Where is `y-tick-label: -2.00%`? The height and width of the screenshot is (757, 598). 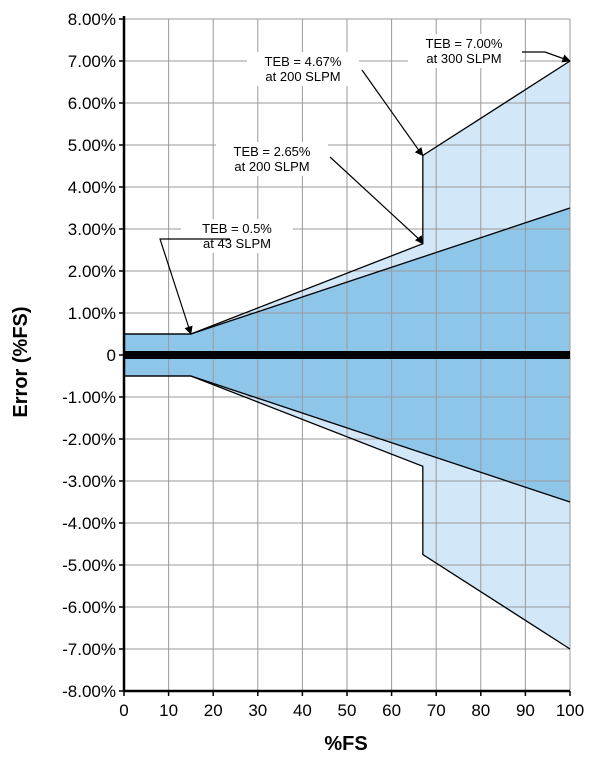 y-tick-label: -2.00% is located at coordinates (89, 439).